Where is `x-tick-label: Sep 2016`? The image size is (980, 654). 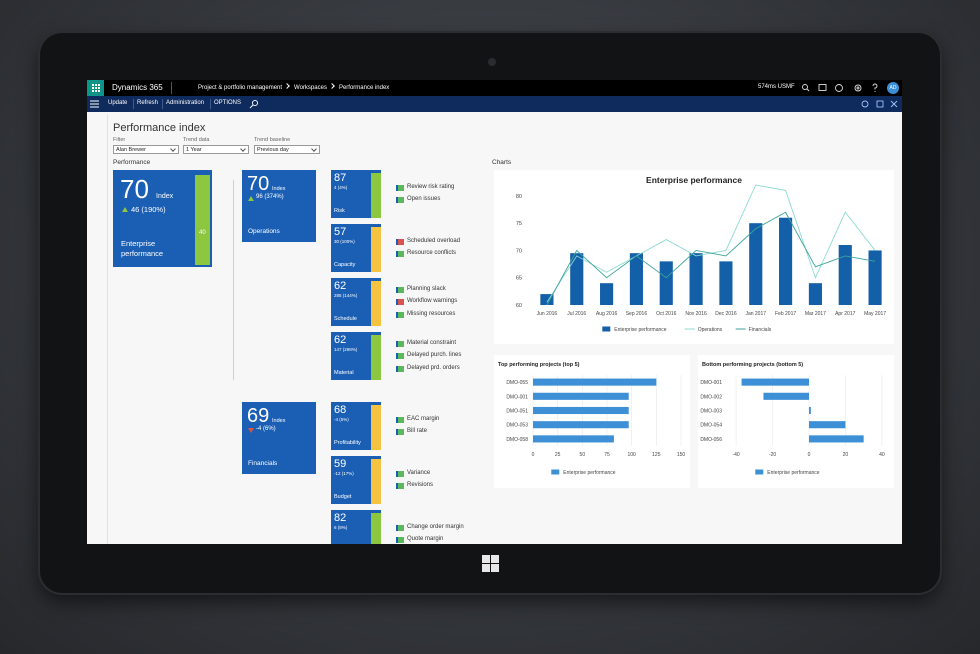
x-tick-label: Sep 2016 is located at coordinates (637, 314).